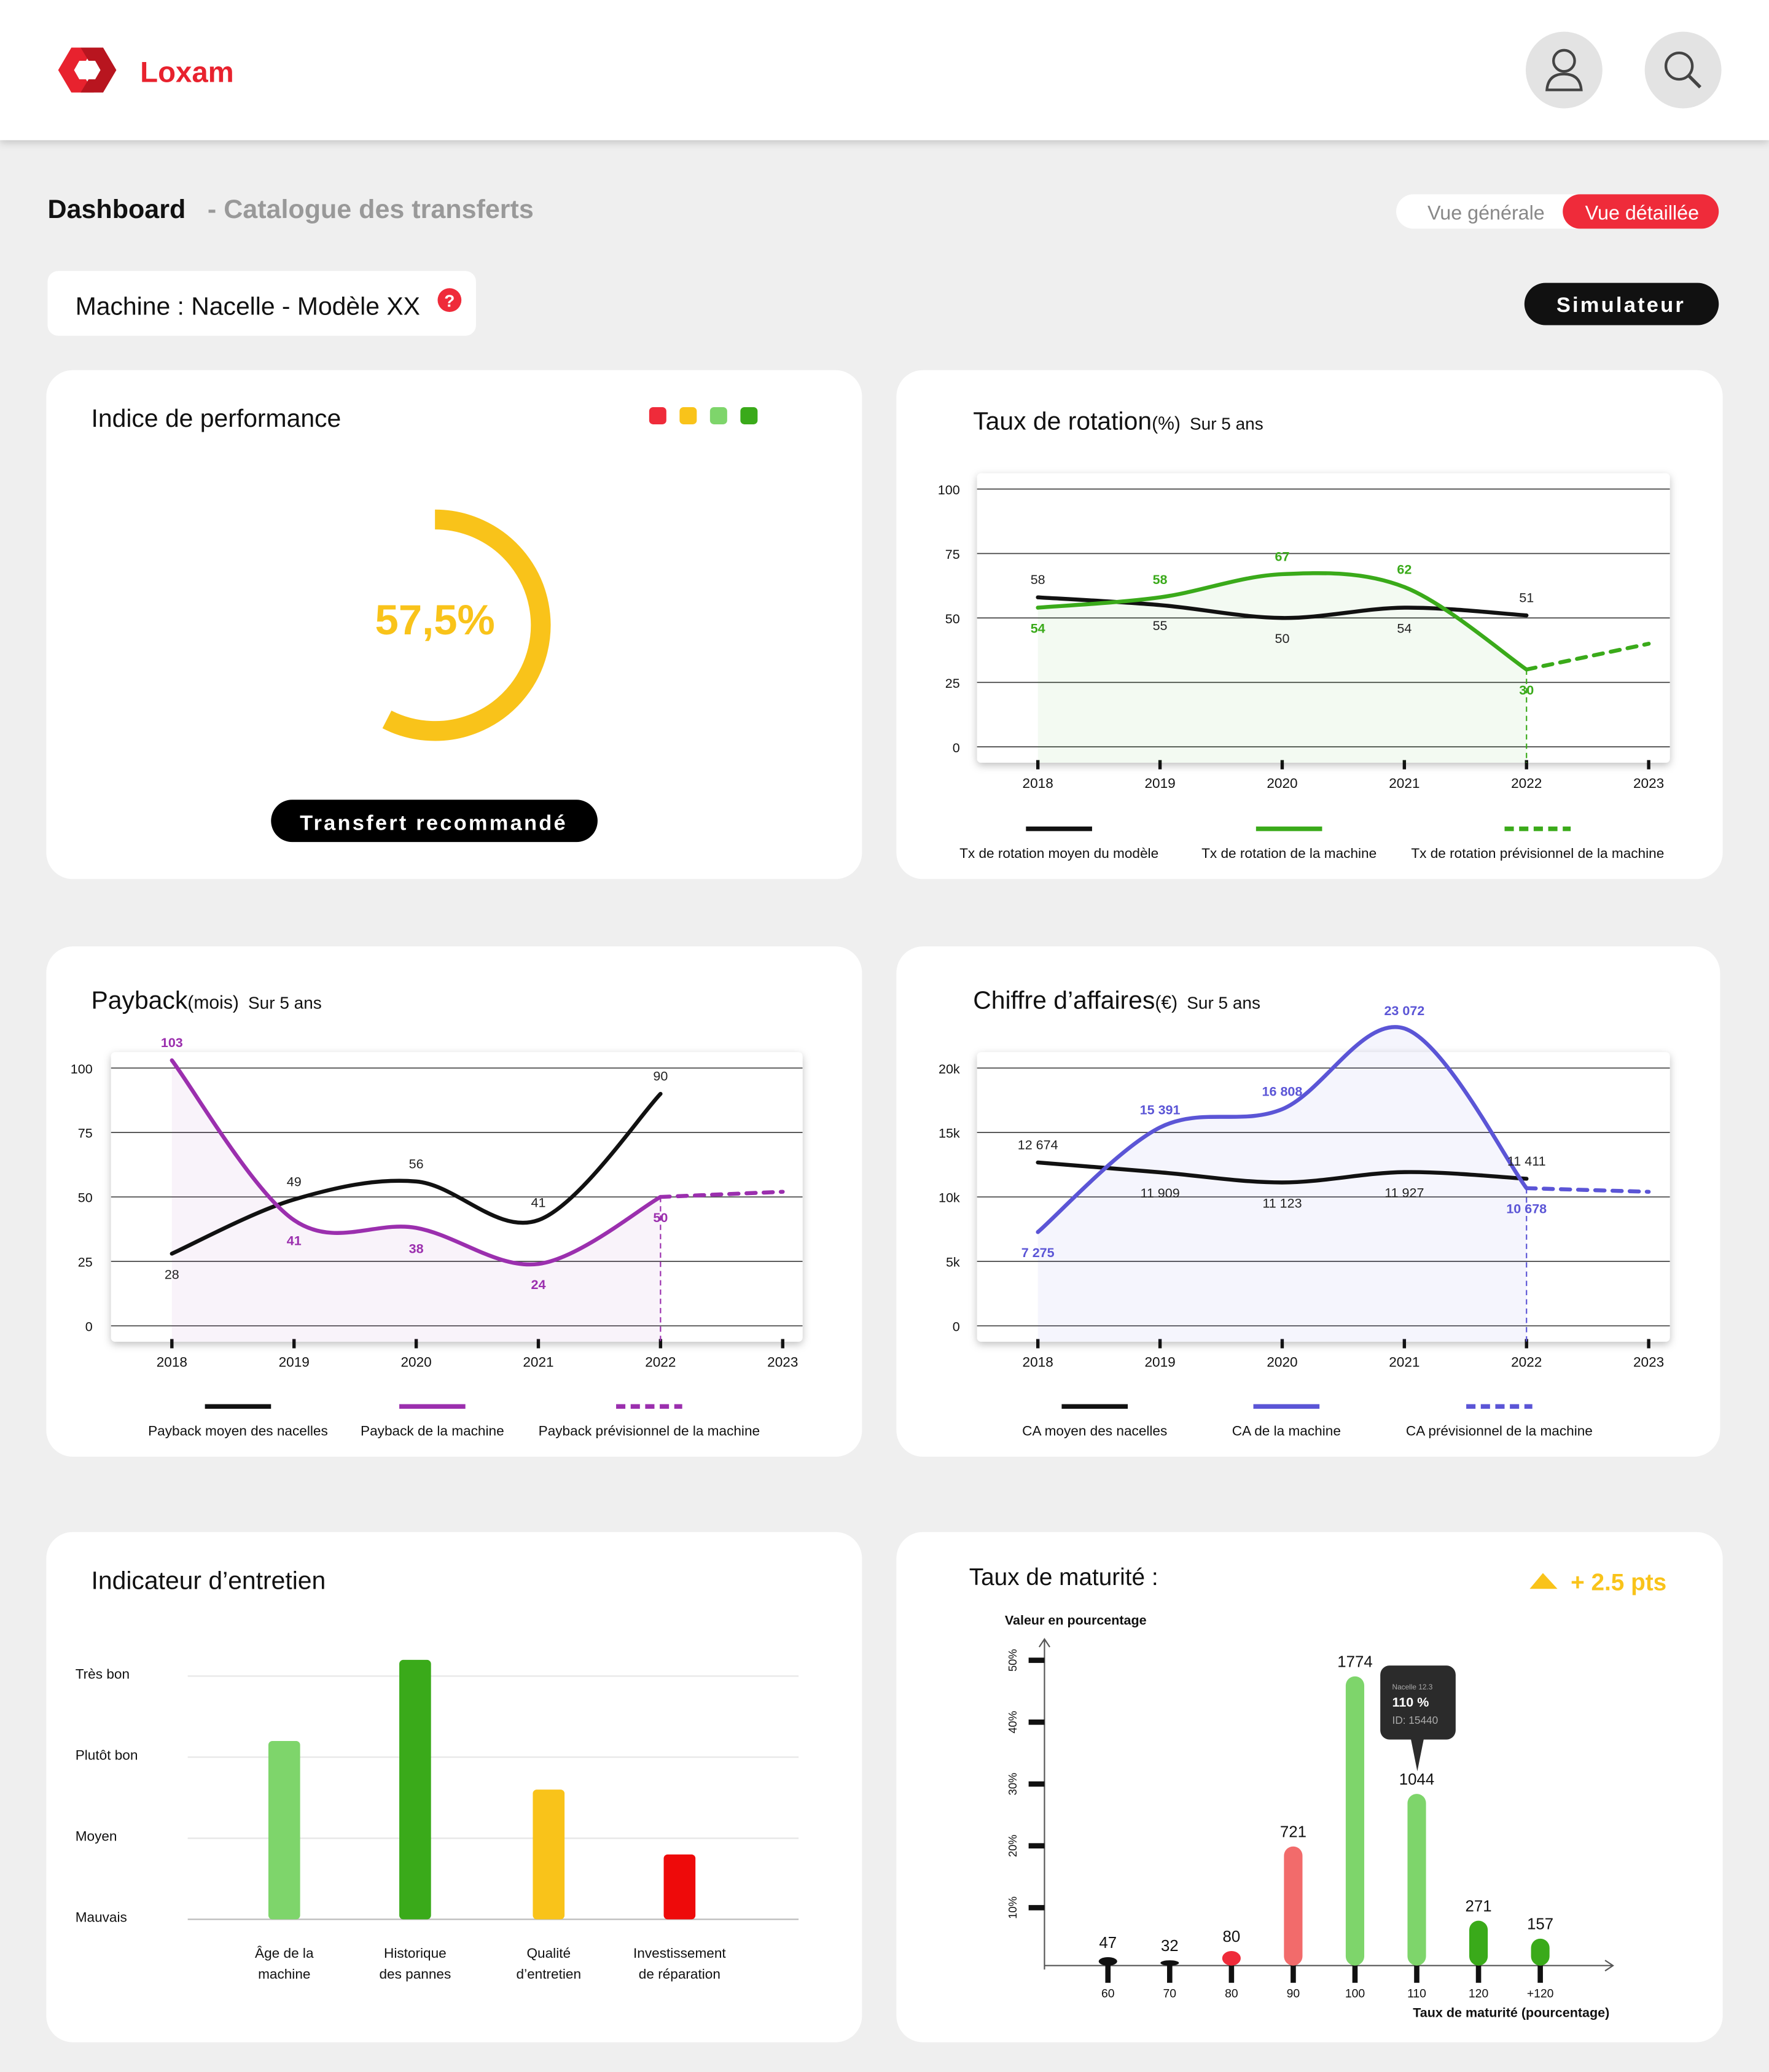 This screenshot has height=2072, width=1769. I want to click on subtitle: Sur 5 ans, so click(1223, 1002).